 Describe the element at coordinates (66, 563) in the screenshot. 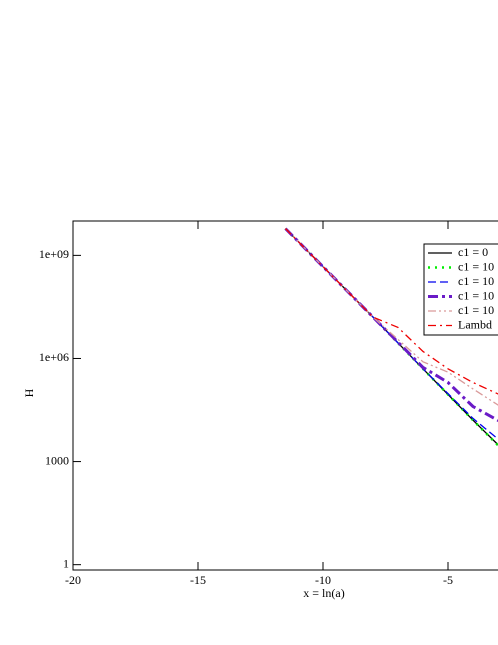

I see `y-tick-label: 1` at that location.